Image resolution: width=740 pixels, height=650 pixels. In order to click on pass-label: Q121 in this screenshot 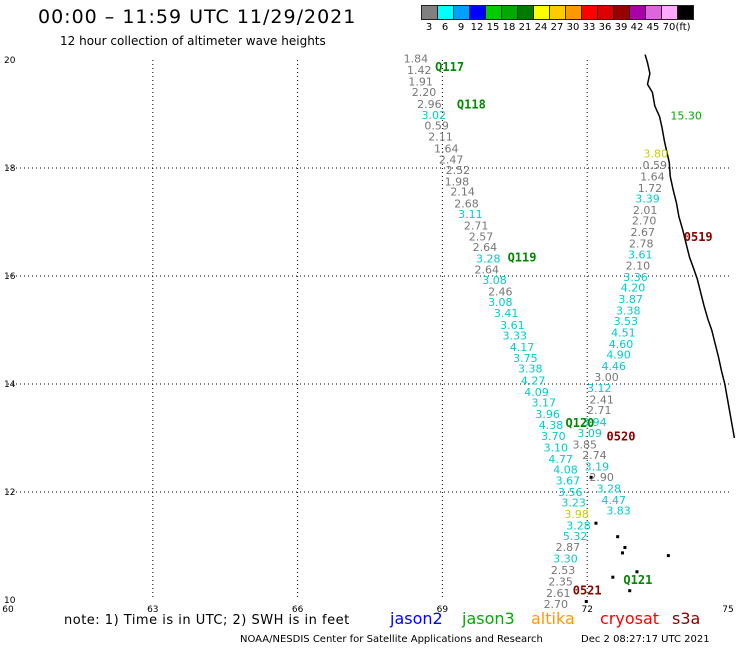, I will do `click(637, 580)`.